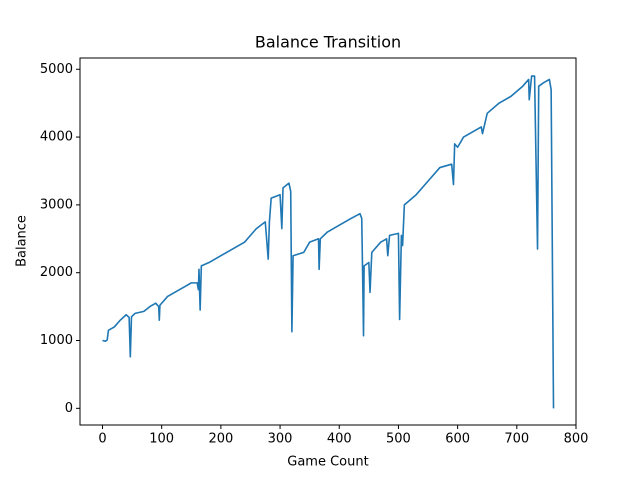 The width and height of the screenshot is (640, 480). What do you see at coordinates (56, 137) in the screenshot?
I see `y-tick-label: 4000` at bounding box center [56, 137].